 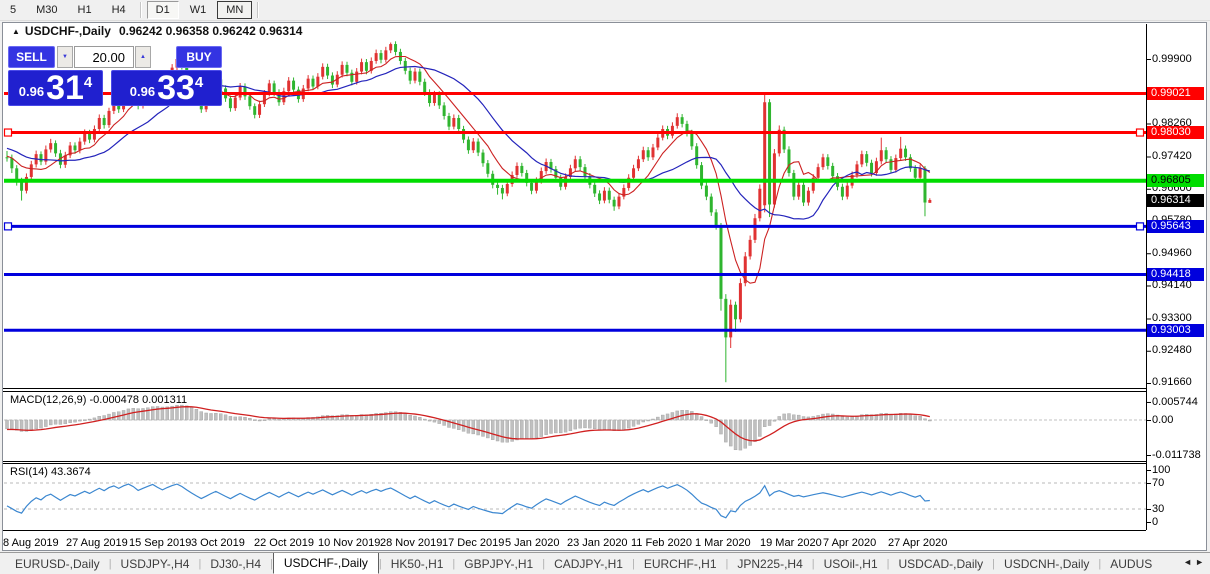 What do you see at coordinates (142, 91) in the screenshot?
I see `buy-price-small: 0.96` at bounding box center [142, 91].